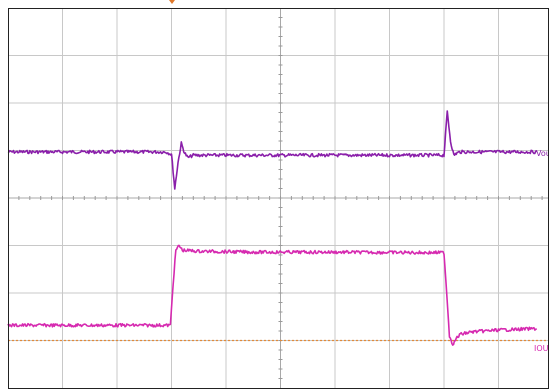  I want to click on ch1-label: Vou, so click(542, 153).